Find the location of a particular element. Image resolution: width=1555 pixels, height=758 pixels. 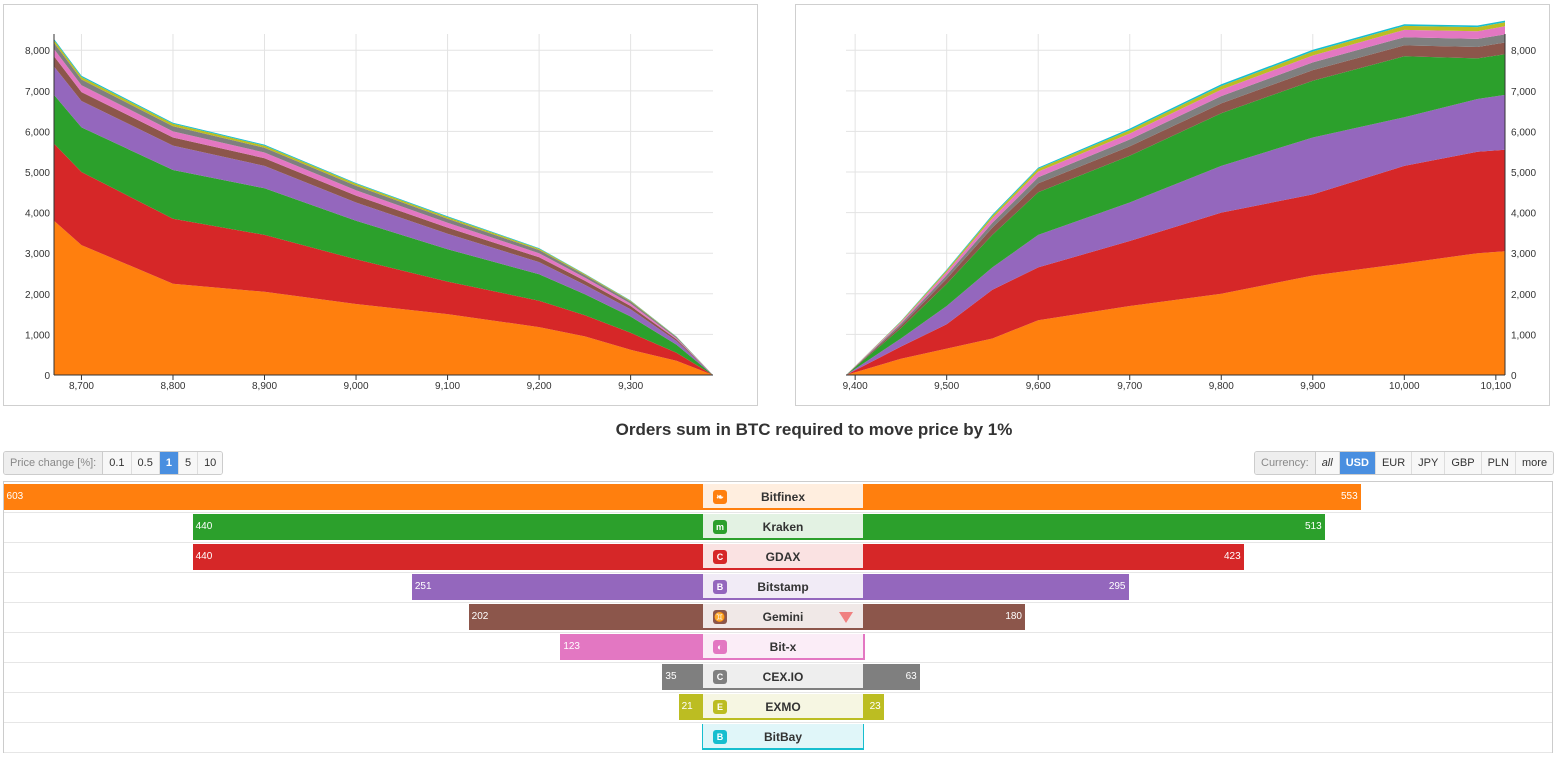

ask-value-label: 180 is located at coordinates (1013, 616).